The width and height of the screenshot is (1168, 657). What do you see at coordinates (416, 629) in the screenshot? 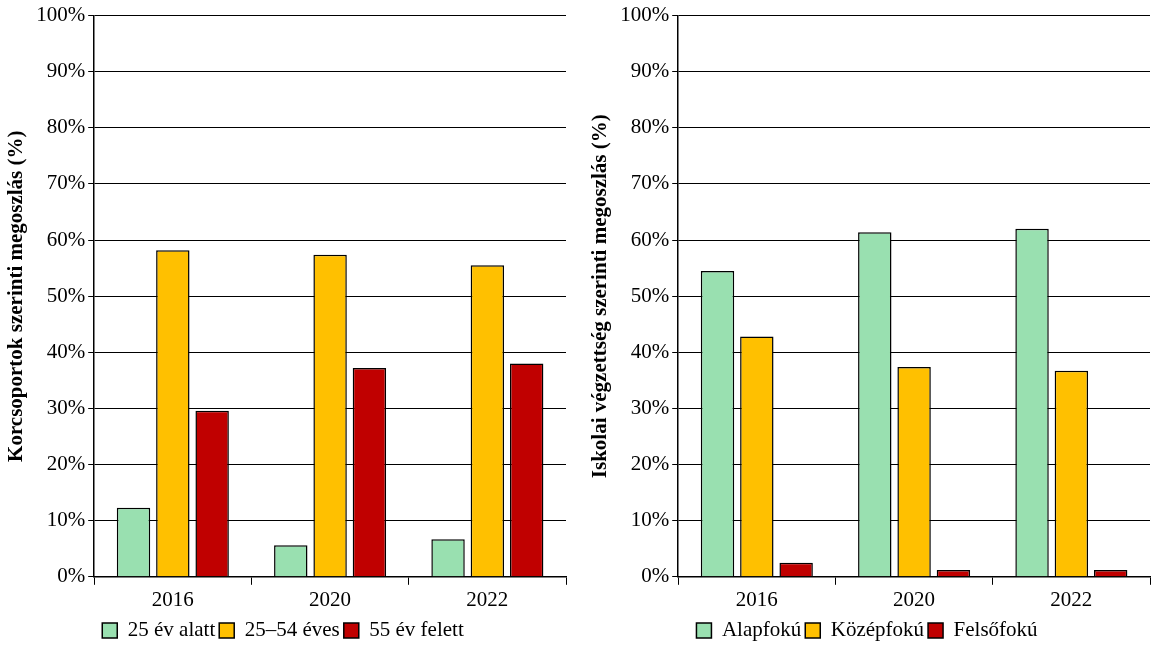
I see `legend-label: 55 év felett` at bounding box center [416, 629].